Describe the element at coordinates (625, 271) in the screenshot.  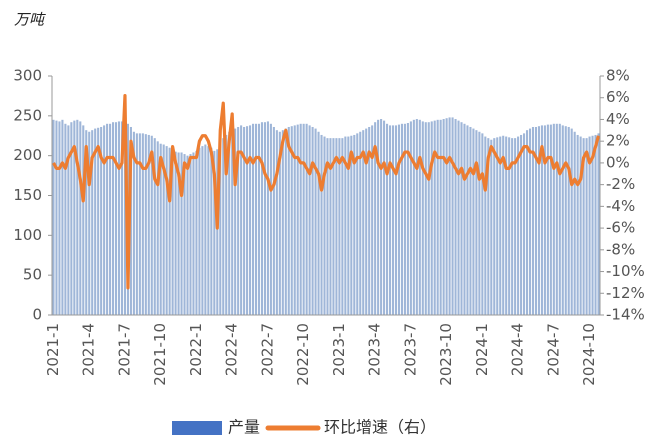
I see `y2-tick-label: -10%` at that location.